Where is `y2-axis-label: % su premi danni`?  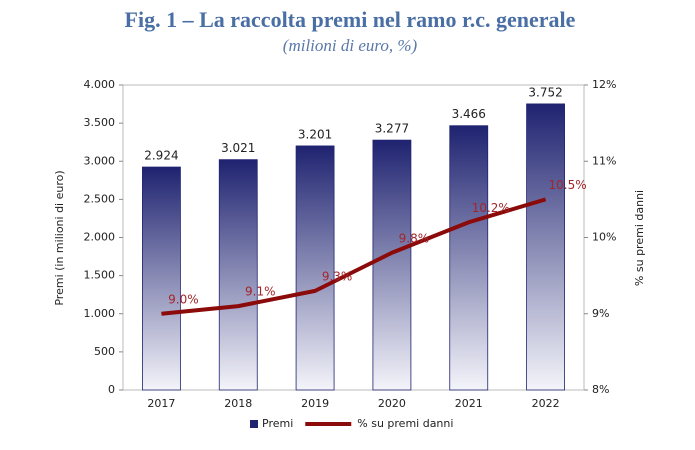
y2-axis-label: % su premi danni is located at coordinates (639, 238).